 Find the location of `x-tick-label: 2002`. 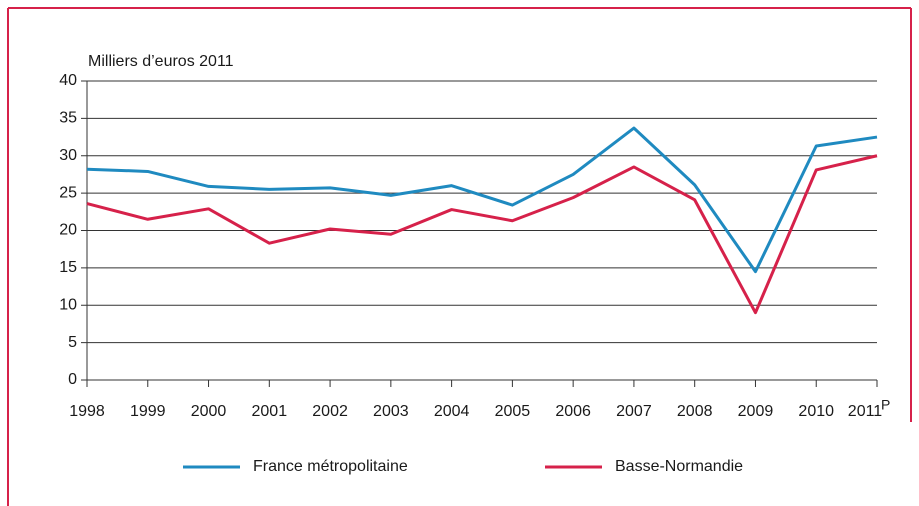

x-tick-label: 2002 is located at coordinates (330, 411).